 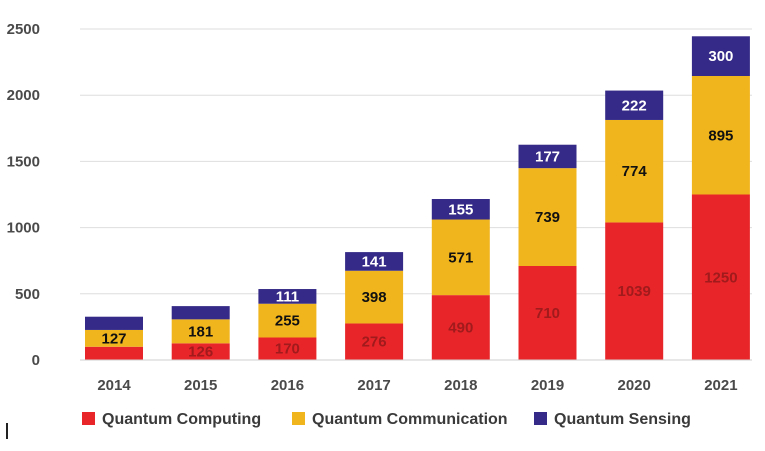 I want to click on x-tick-label-2019: 2019, so click(x=547, y=385).